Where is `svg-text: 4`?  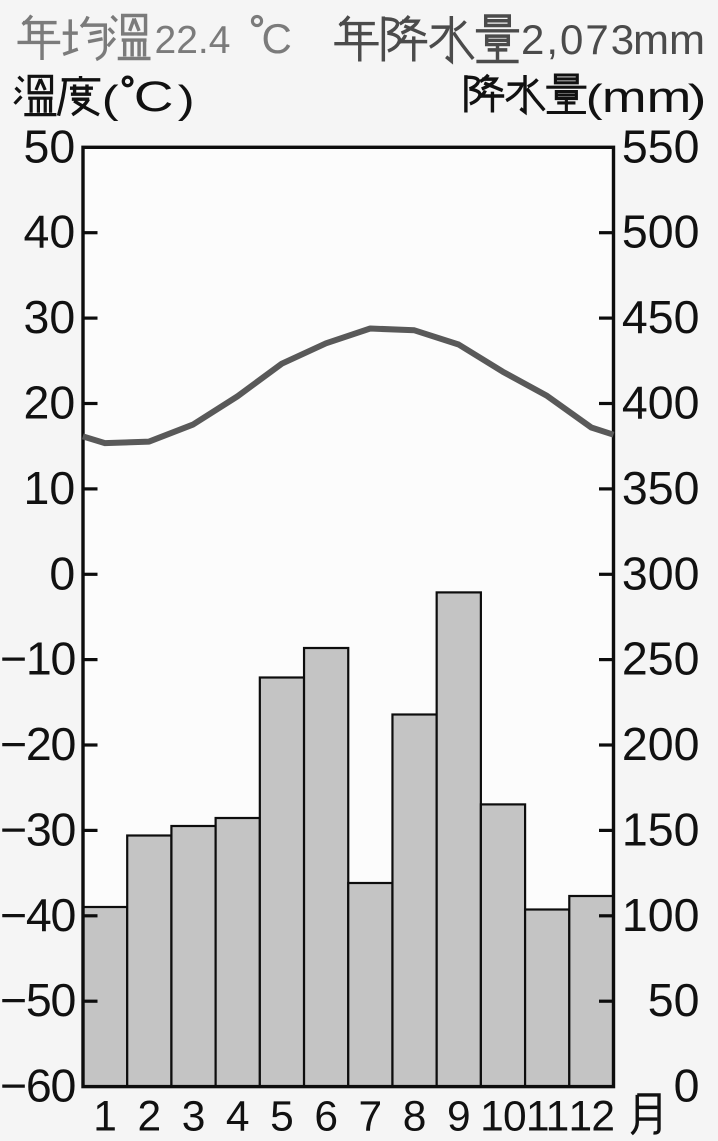 svg-text: 4 is located at coordinates (238, 1115).